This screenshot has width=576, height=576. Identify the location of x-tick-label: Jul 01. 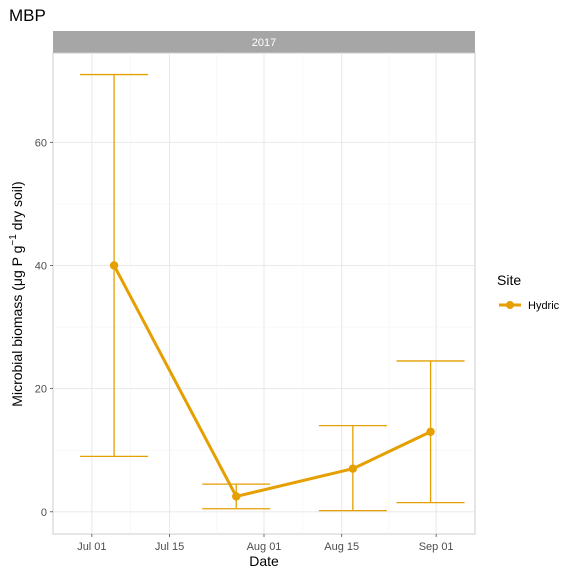
(91, 547).